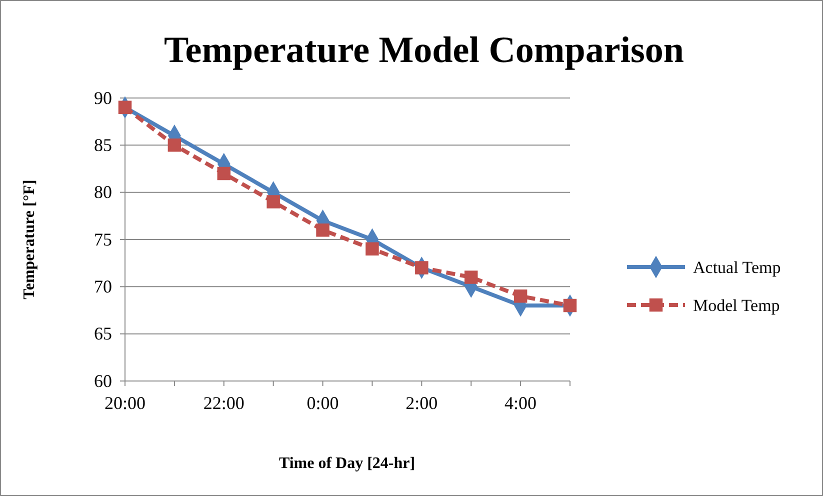 This screenshot has height=496, width=823. Describe the element at coordinates (520, 402) in the screenshot. I see `x-tick-label: 4:00` at that location.